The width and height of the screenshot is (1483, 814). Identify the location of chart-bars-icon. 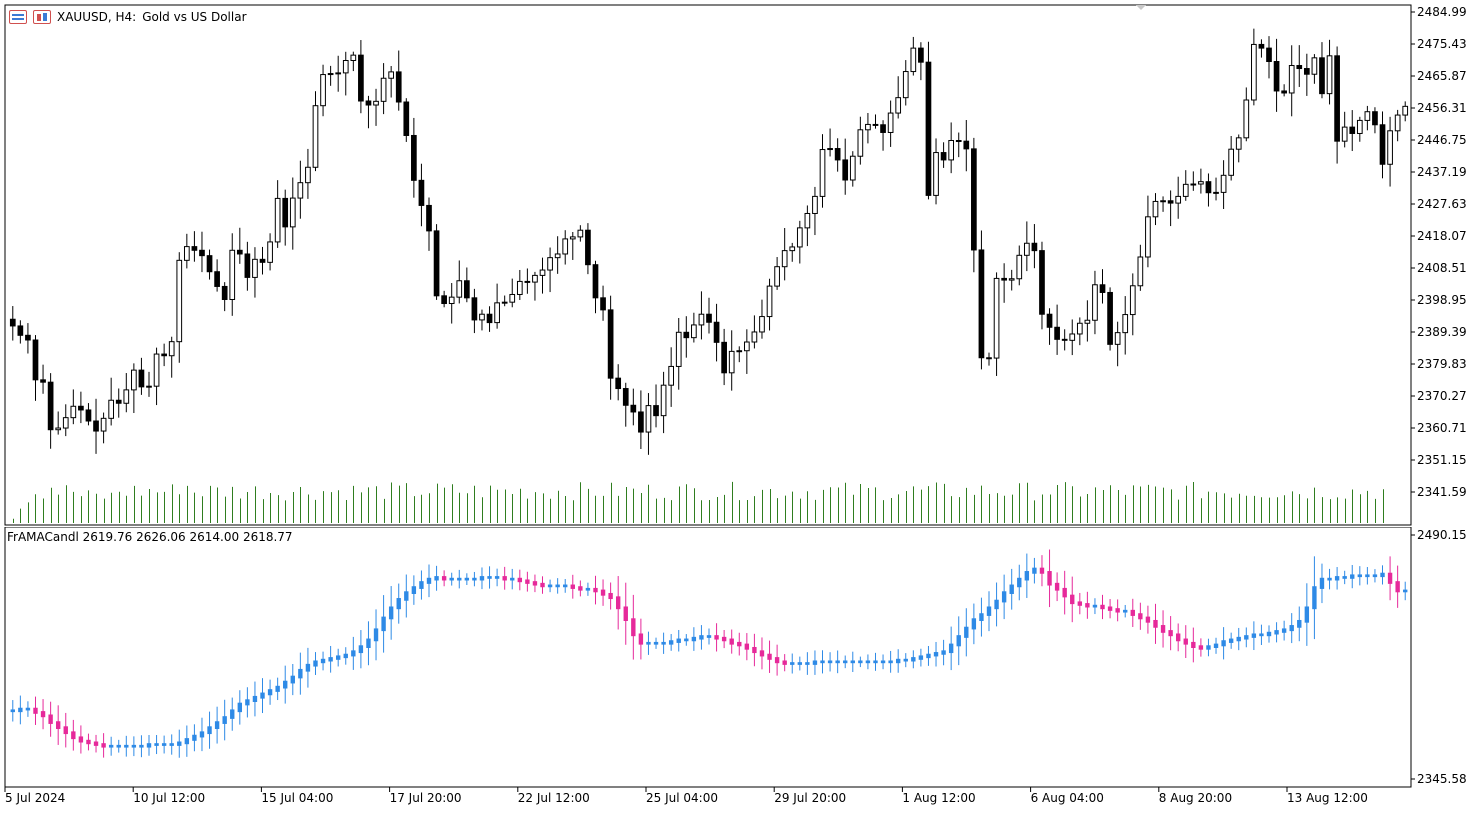
(42, 17).